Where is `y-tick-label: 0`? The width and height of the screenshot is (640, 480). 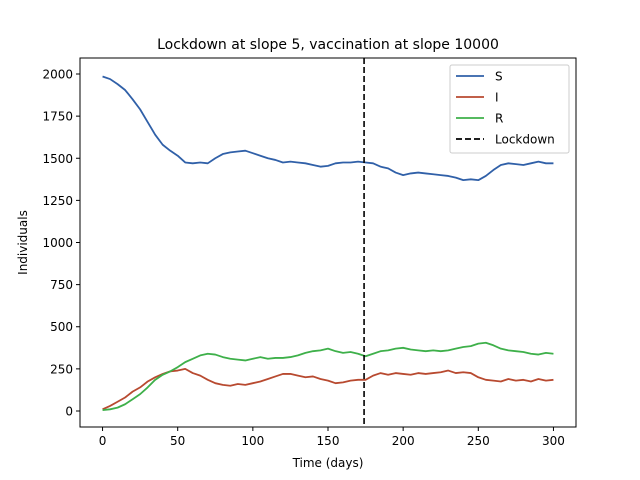
y-tick-label: 0 is located at coordinates (69, 411).